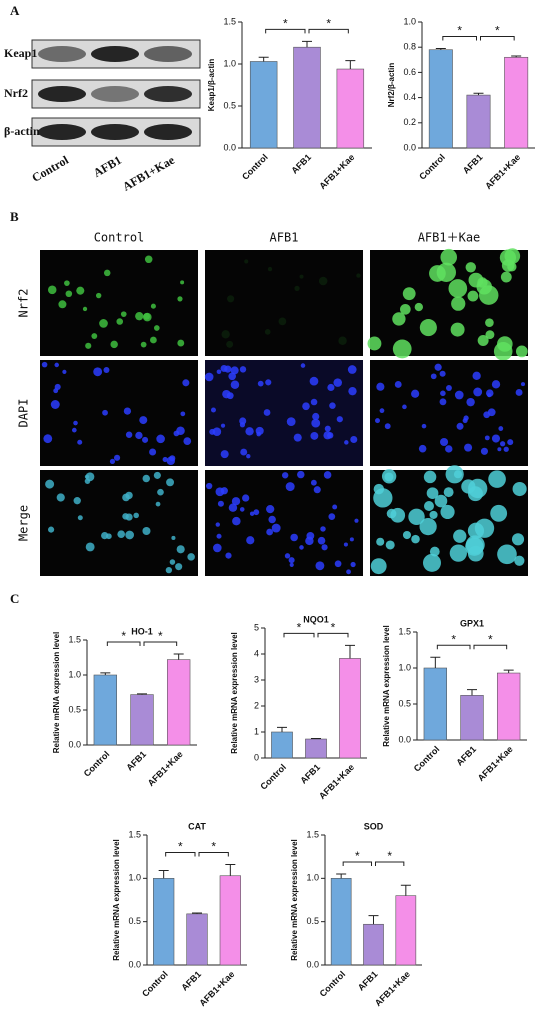 The image size is (550, 1025). What do you see at coordinates (472, 623) in the screenshot?
I see `chart-title: GPX1` at bounding box center [472, 623].